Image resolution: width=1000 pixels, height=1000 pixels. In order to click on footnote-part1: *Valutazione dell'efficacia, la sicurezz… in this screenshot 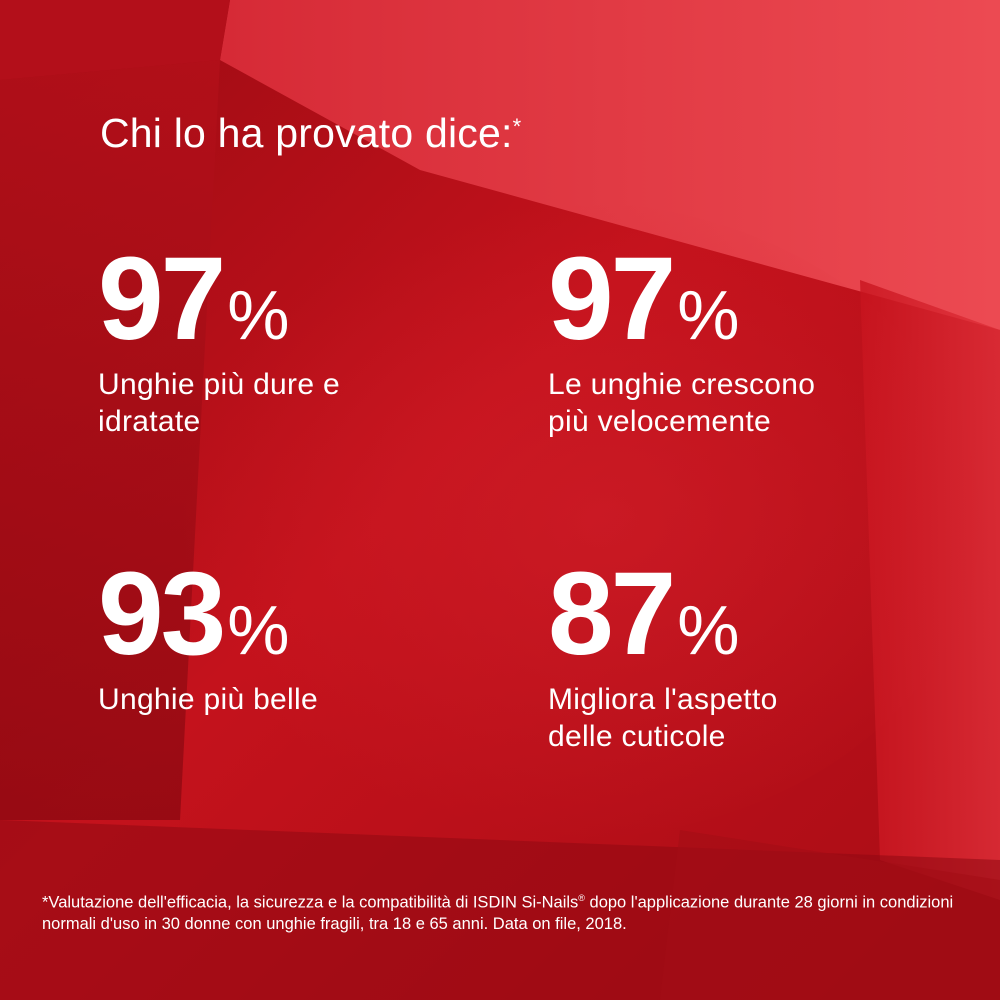, I will do `click(310, 902)`.